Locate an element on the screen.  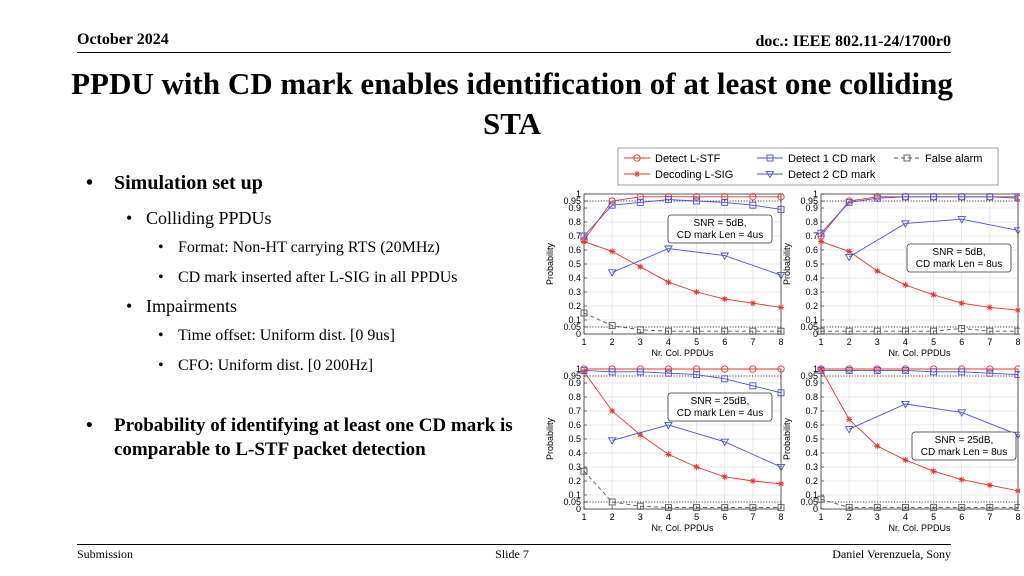
legend-label: Detect L-STF is located at coordinates (688, 159).